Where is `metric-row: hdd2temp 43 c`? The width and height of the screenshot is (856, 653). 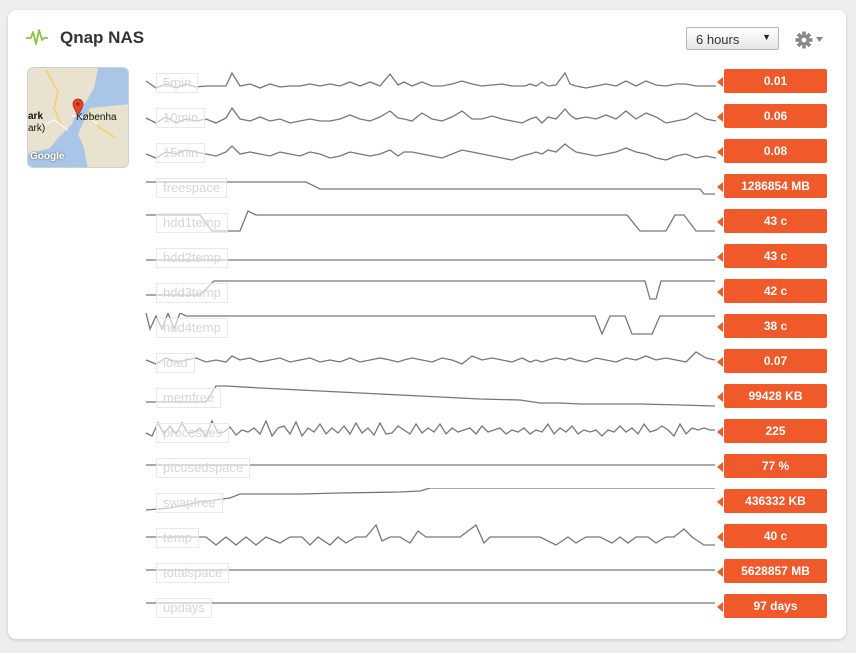 metric-row: hdd2temp 43 c is located at coordinates (485, 257).